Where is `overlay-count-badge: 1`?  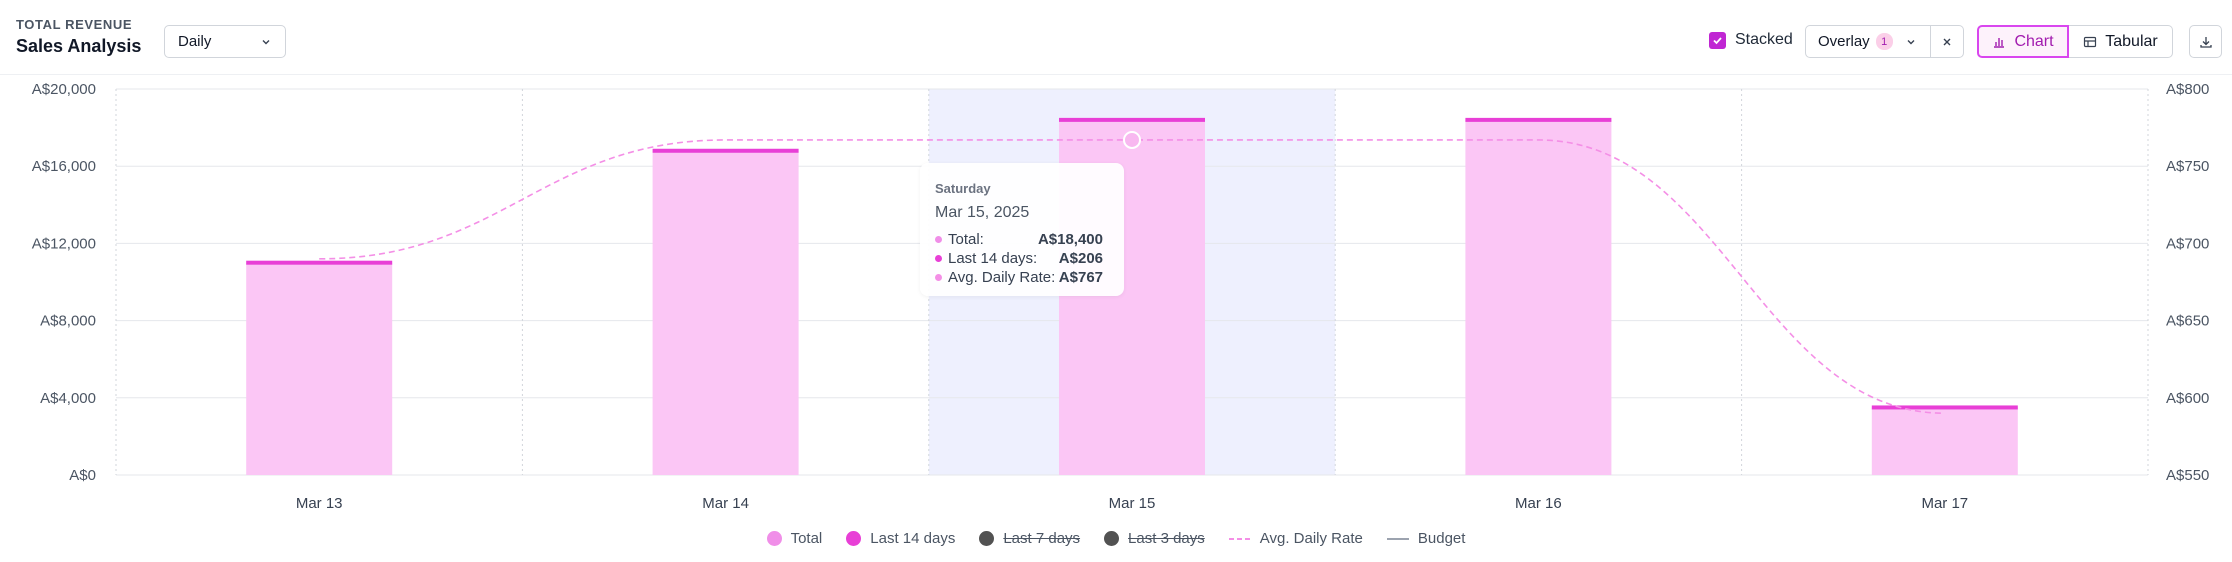
overlay-count-badge: 1 is located at coordinates (1884, 41).